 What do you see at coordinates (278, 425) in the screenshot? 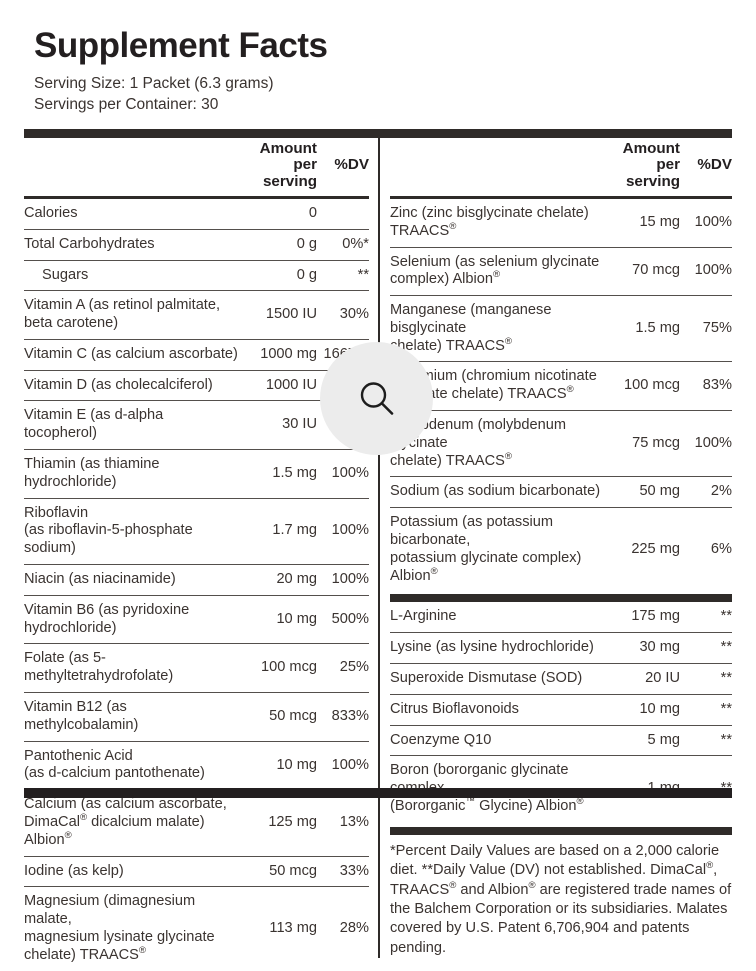
I see `nutrient-amount: 30 IU` at bounding box center [278, 425].